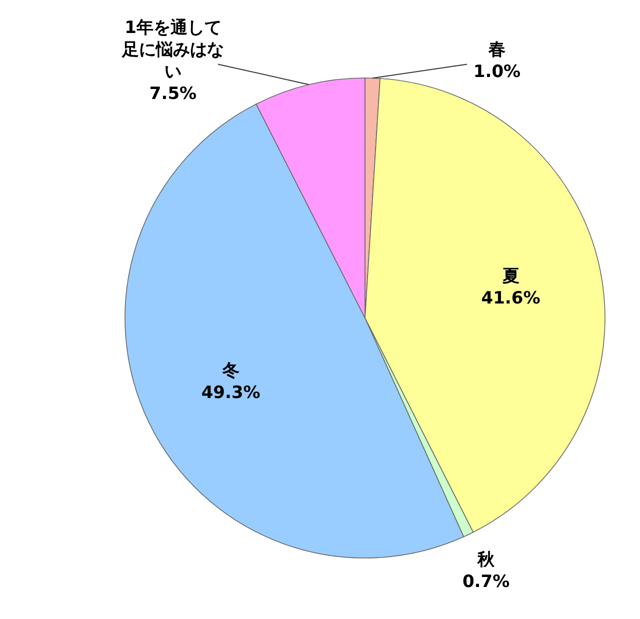 This screenshot has height=619, width=640. What do you see at coordinates (230, 393) in the screenshot?
I see `data-label: 49.3%` at bounding box center [230, 393].